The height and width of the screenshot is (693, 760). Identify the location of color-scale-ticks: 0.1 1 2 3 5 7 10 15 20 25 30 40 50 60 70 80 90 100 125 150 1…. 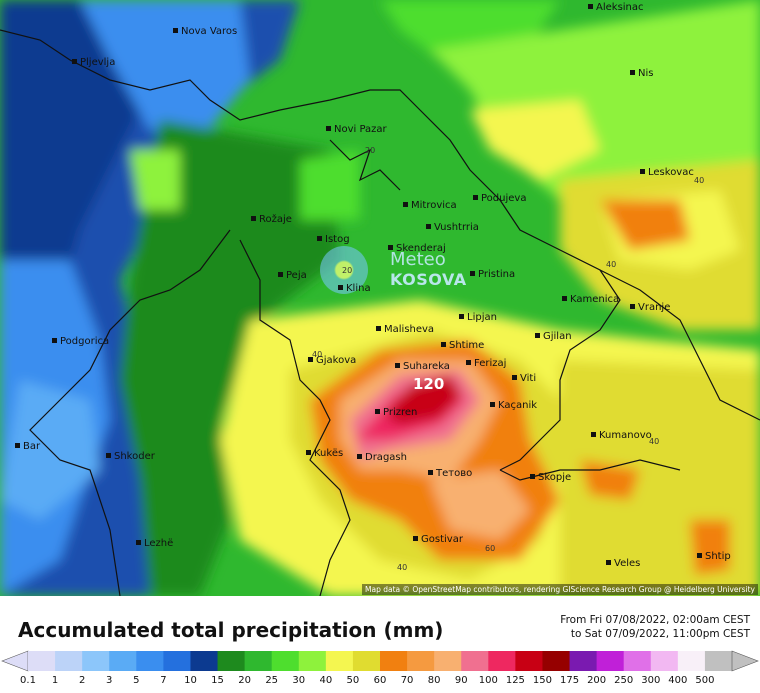
(380, 682).